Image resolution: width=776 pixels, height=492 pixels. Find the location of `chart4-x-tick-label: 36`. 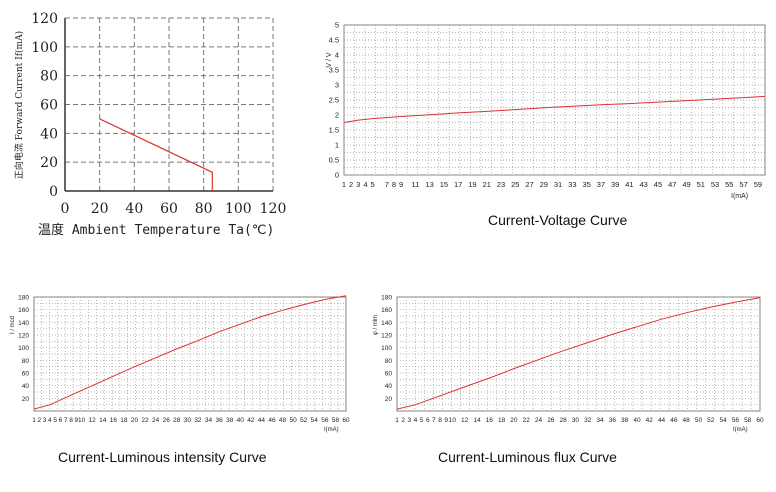

chart4-x-tick-label: 36 is located at coordinates (613, 420).